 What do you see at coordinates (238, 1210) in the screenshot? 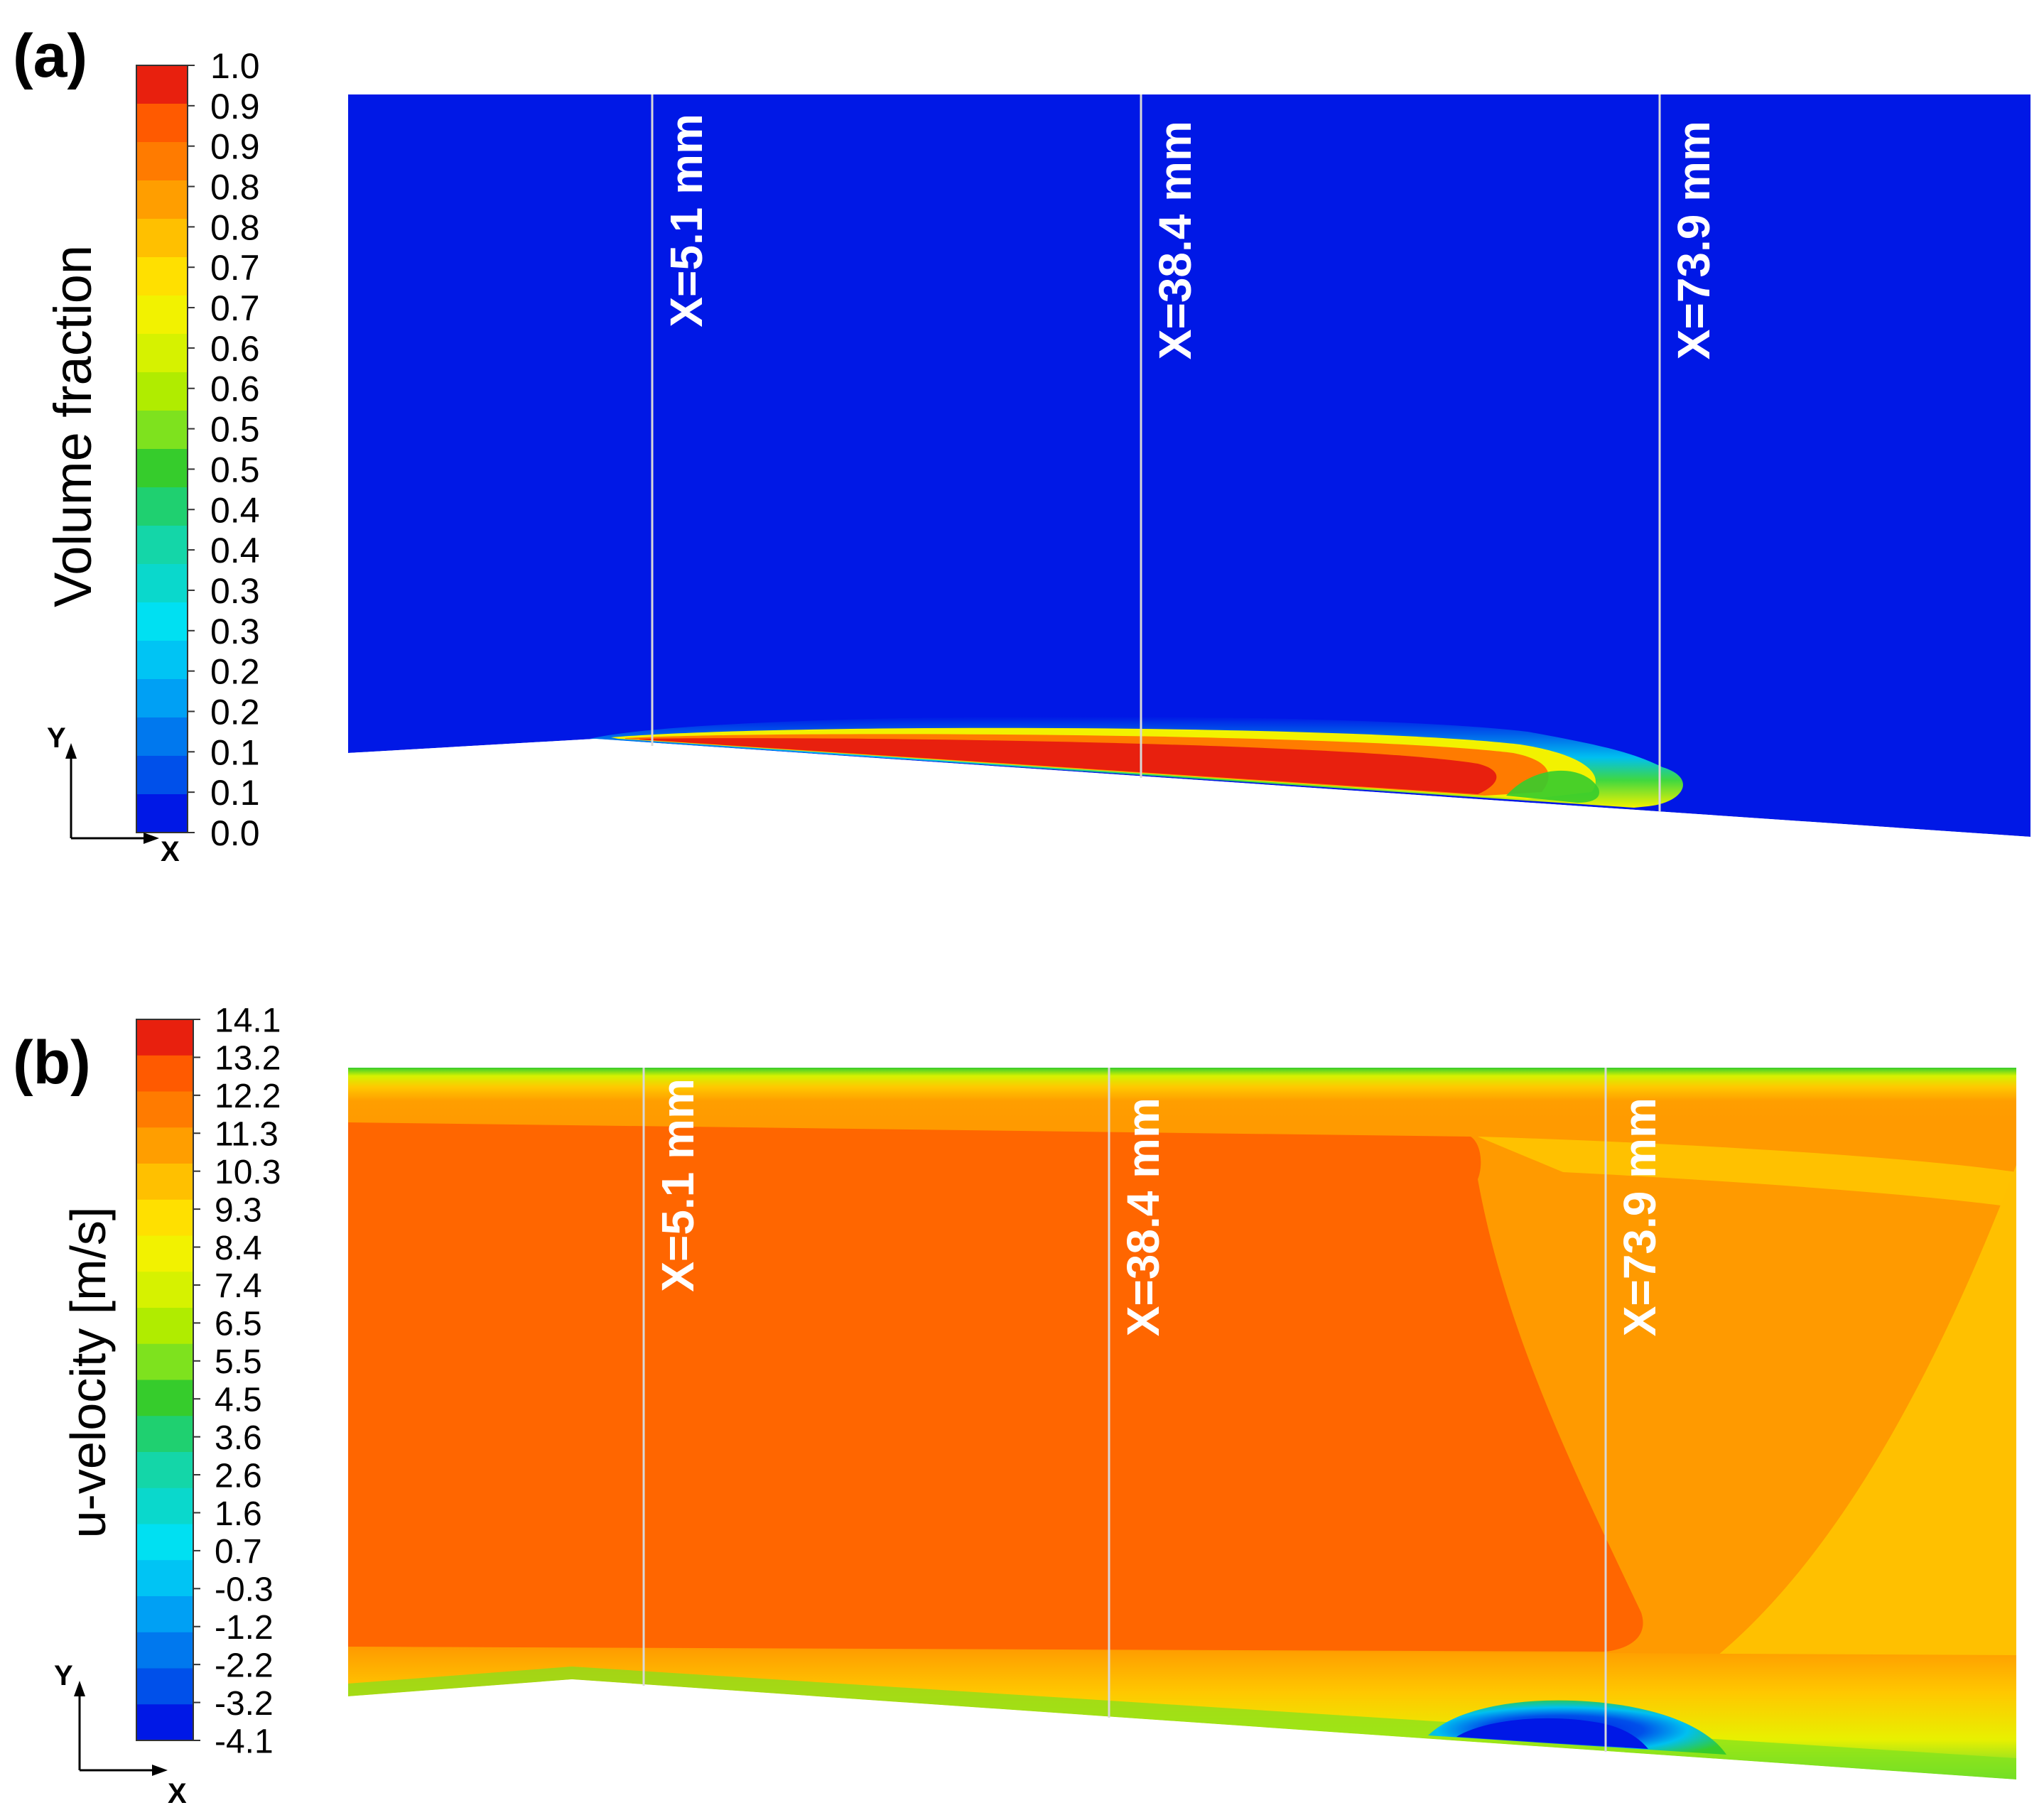
I see `colorbar-tick-label: 9.3` at bounding box center [238, 1210].